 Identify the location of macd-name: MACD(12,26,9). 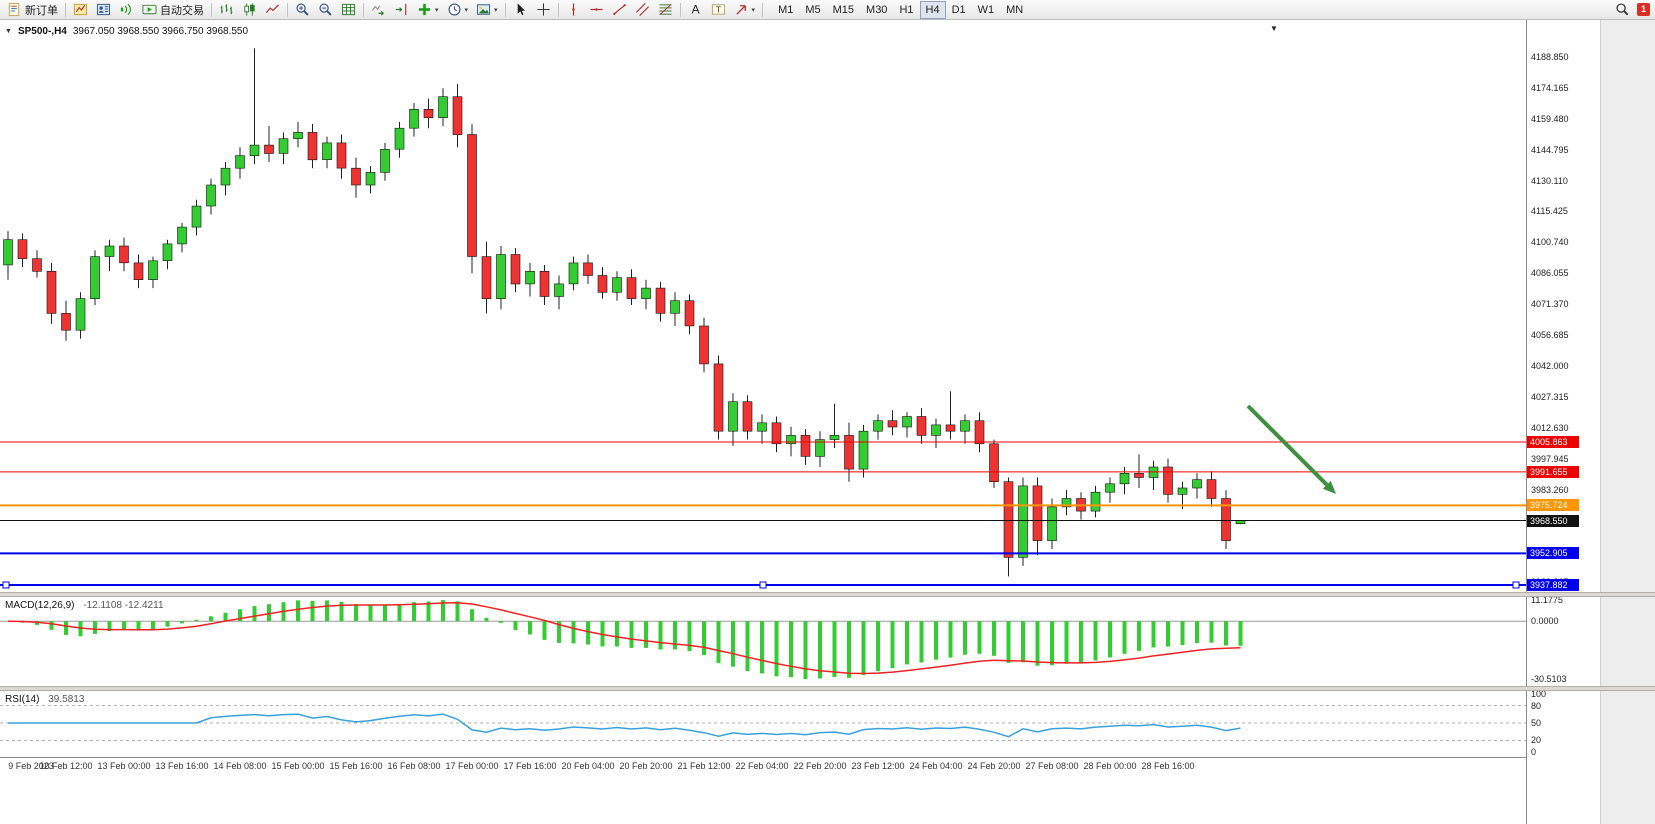
(40, 605).